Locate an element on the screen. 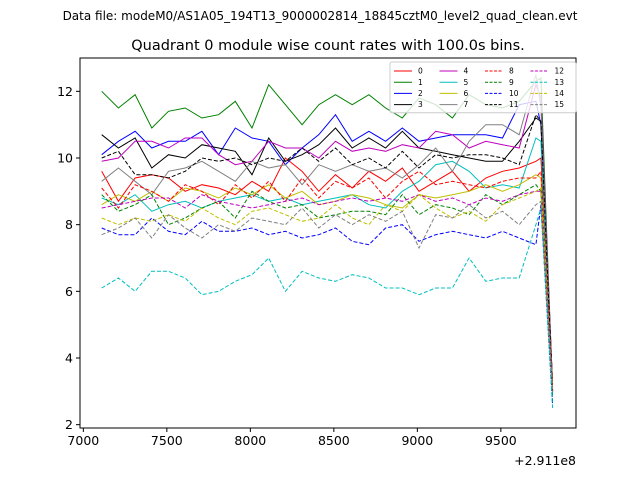 The image size is (640, 480). legend-label-1: 1 is located at coordinates (420, 82).